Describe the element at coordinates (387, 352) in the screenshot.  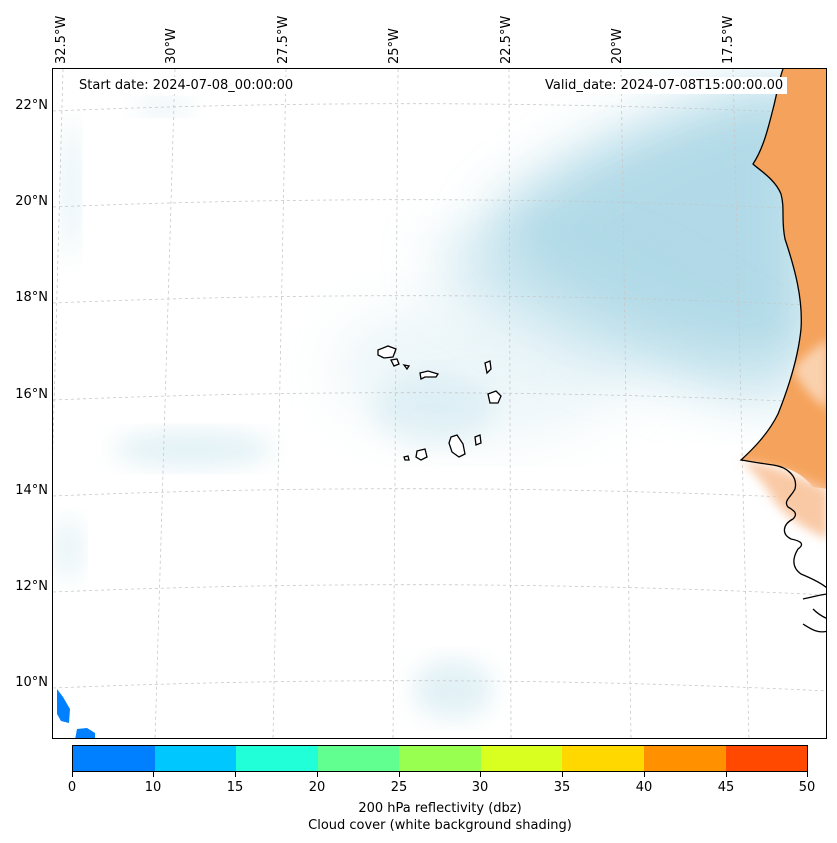
I see `island-santo-antao` at that location.